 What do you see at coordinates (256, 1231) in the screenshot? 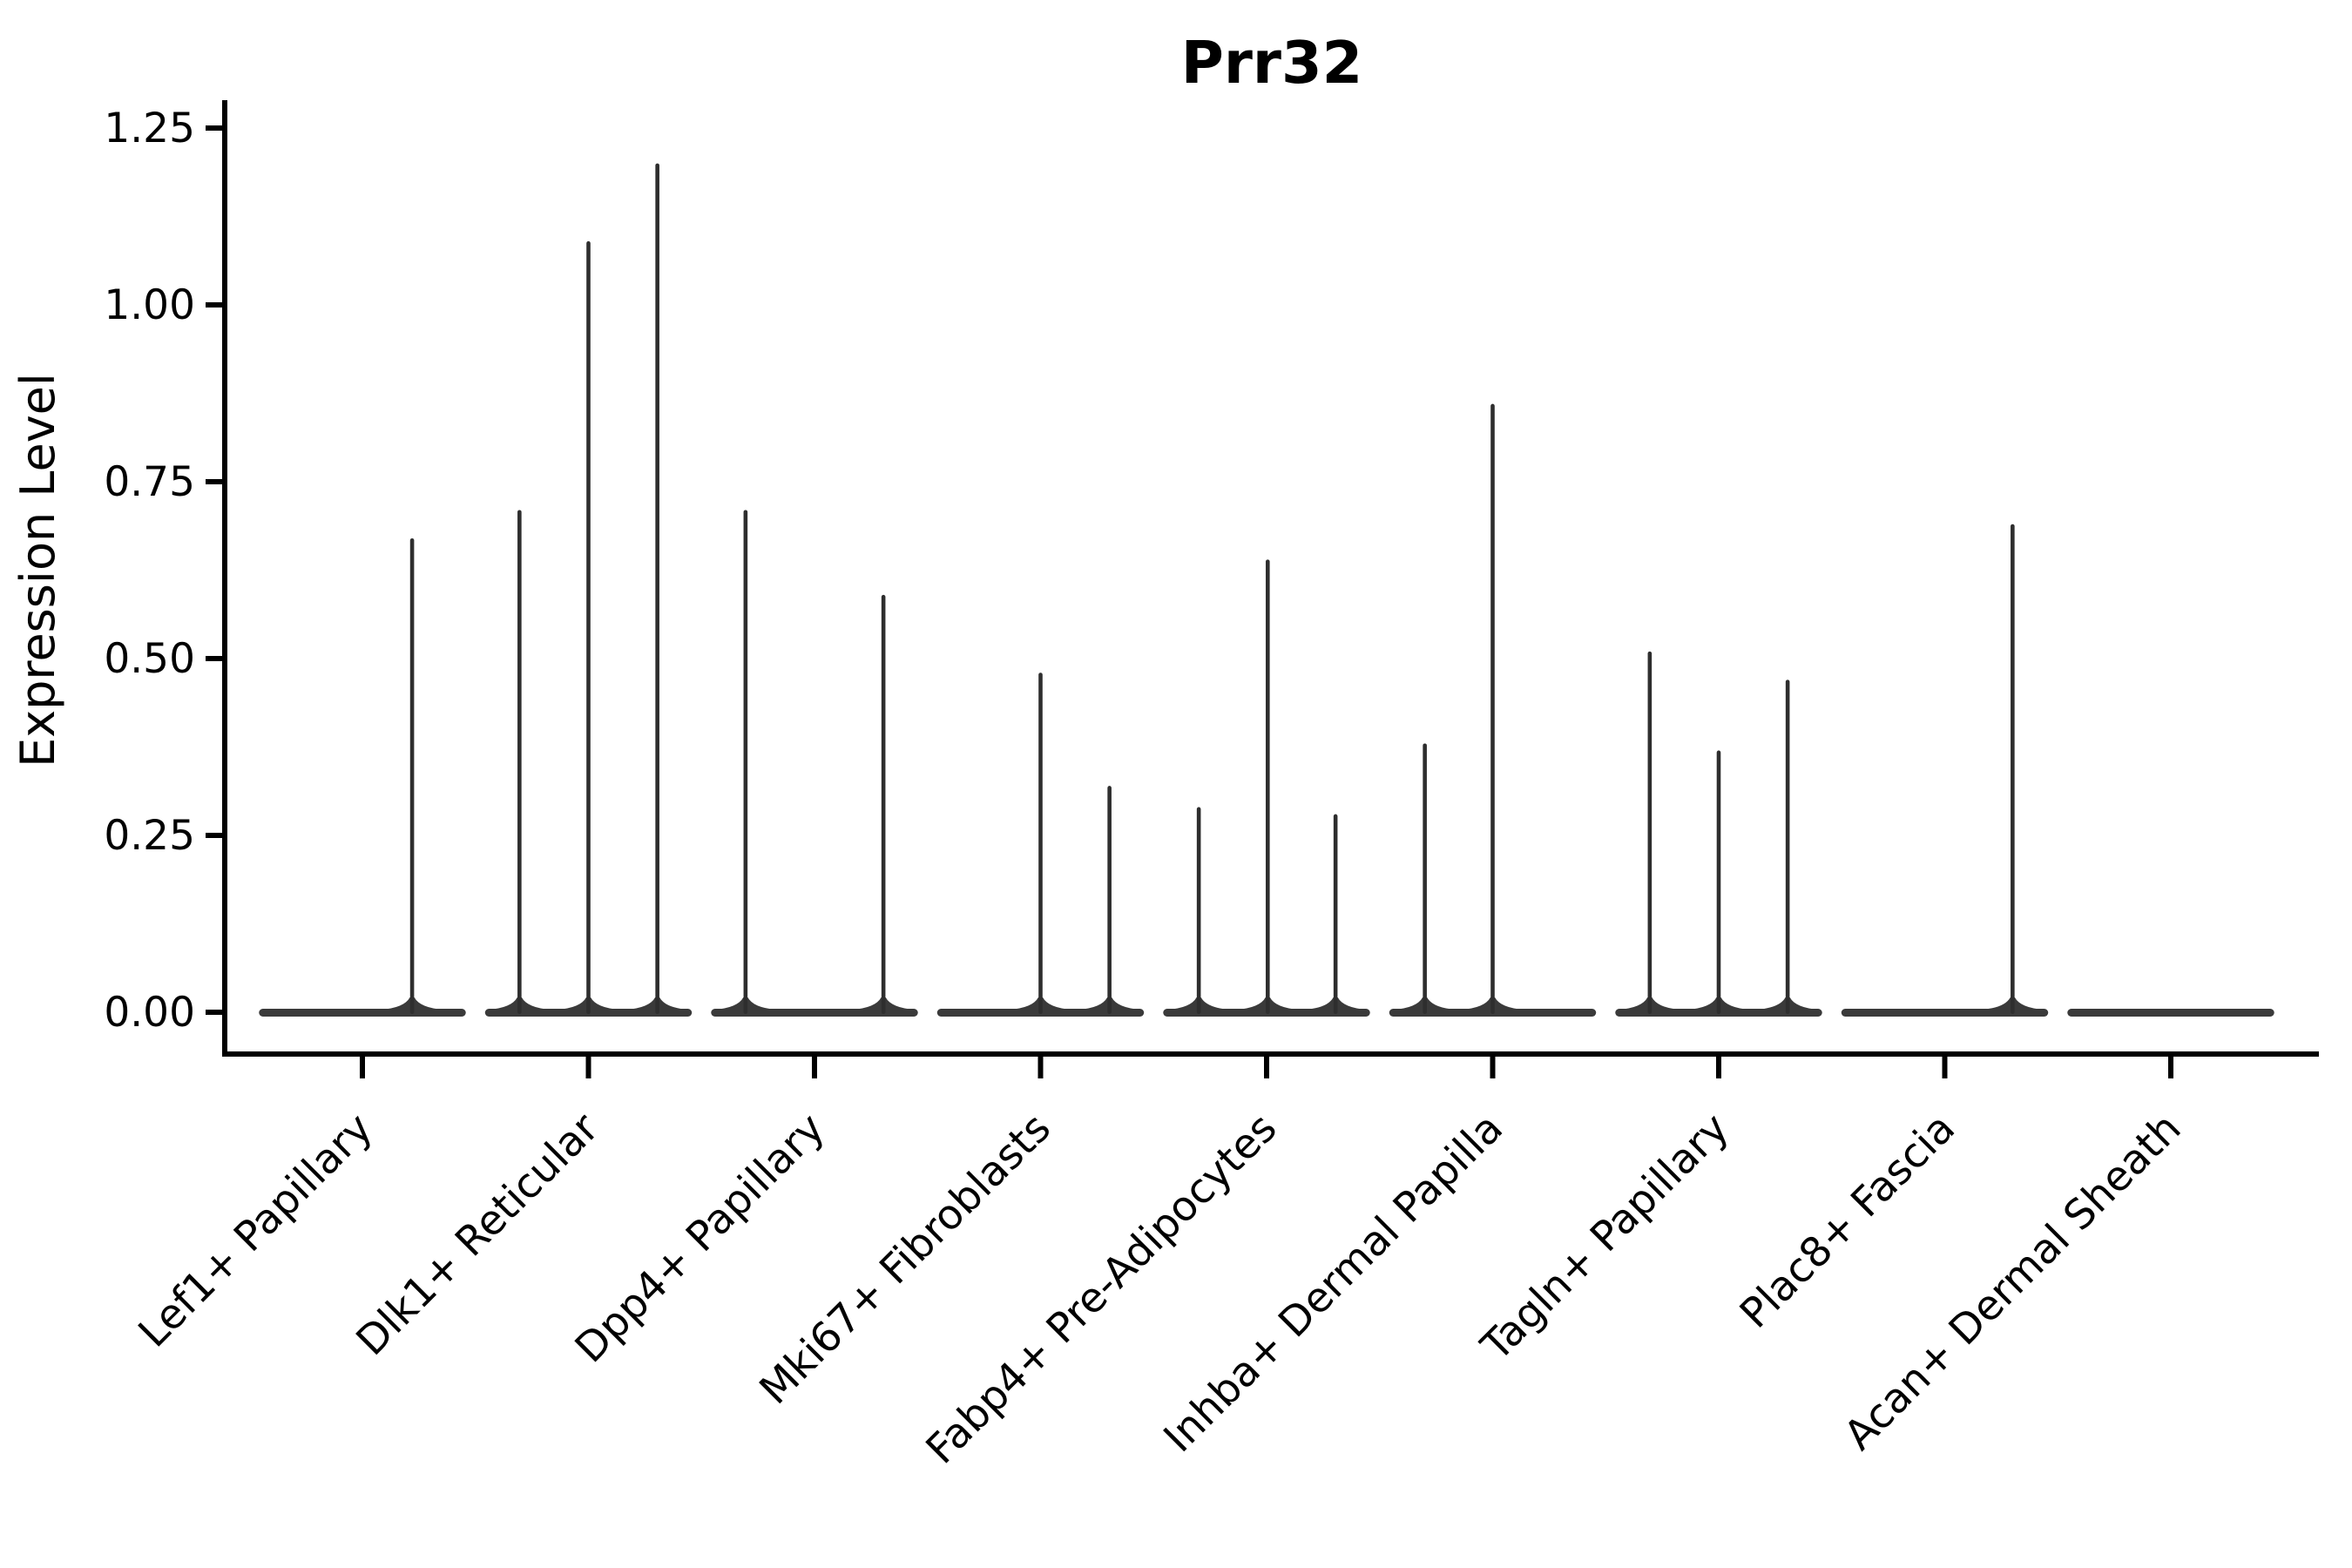
I see `x-tick-label: Lef1+ Papillary` at bounding box center [256, 1231].